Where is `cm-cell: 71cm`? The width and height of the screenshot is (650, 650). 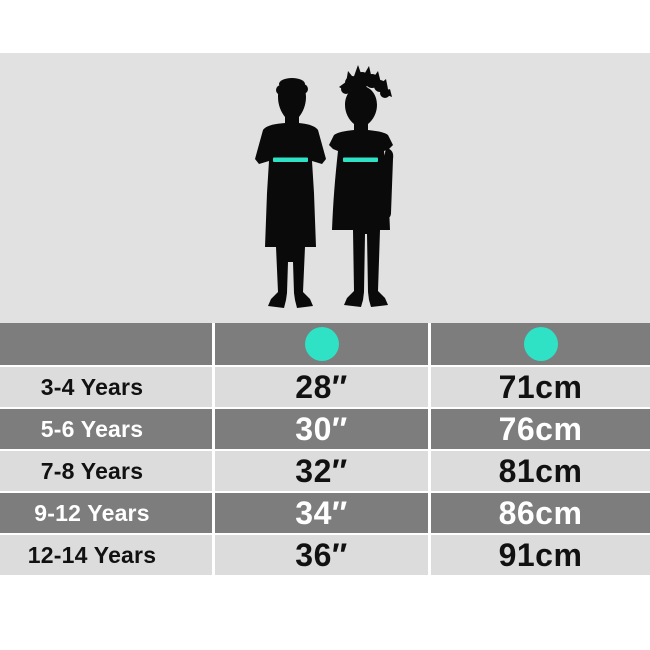 cm-cell: 71cm is located at coordinates (540, 387).